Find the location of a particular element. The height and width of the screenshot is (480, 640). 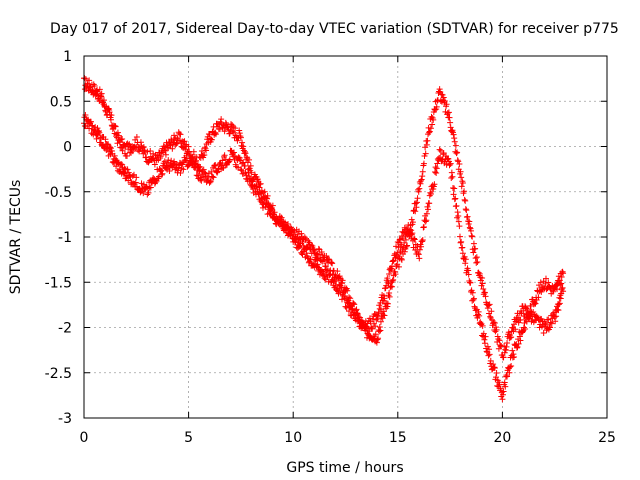

y-tick-label: 1 is located at coordinates (67, 57).